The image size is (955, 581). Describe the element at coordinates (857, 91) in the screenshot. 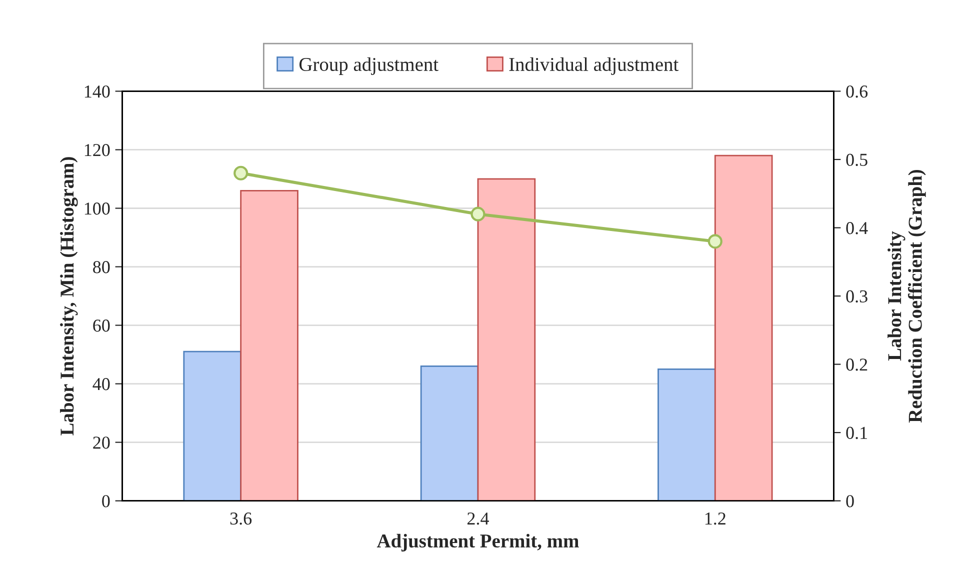

I see `y2-tick-label: 0.6` at that location.